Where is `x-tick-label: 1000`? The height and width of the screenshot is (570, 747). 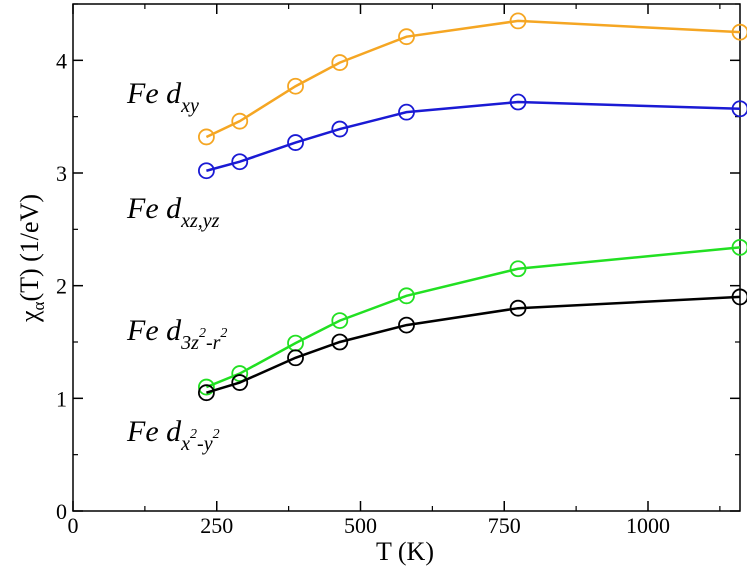 x-tick-label: 1000 is located at coordinates (648, 525).